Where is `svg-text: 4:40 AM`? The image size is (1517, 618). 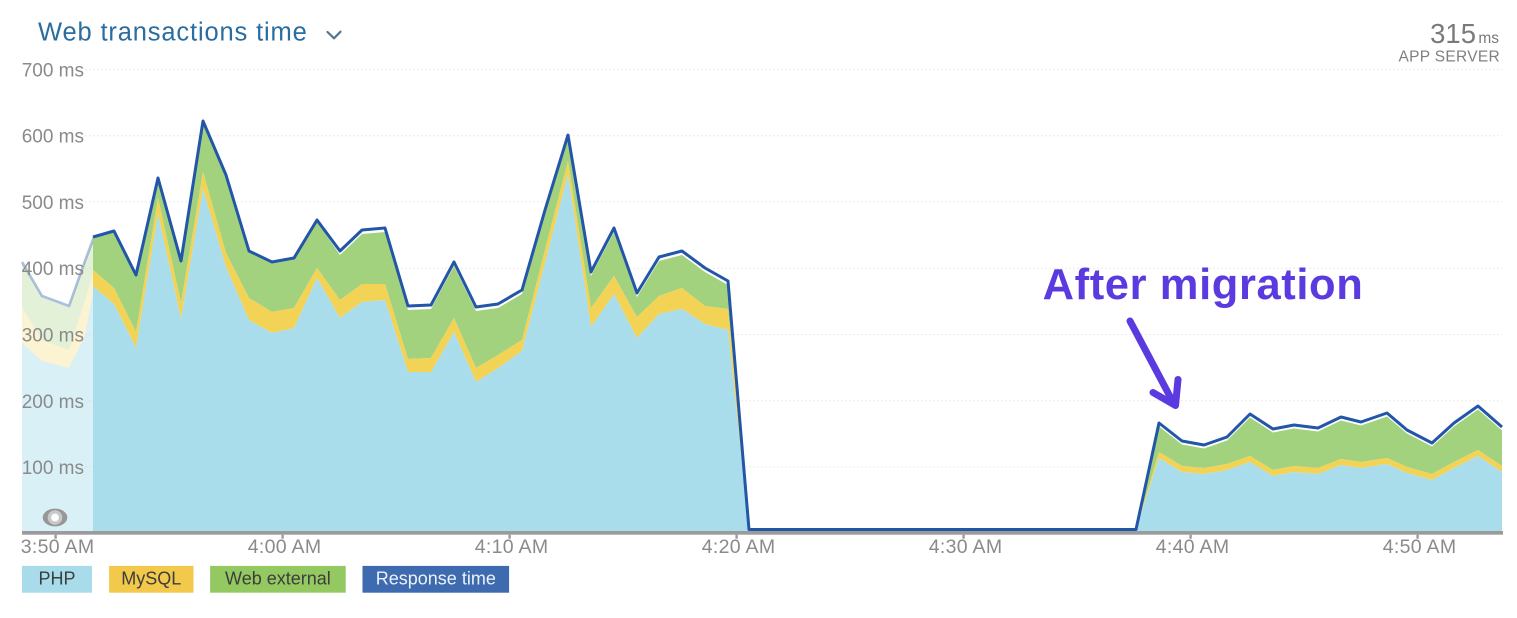
svg-text: 4:40 AM is located at coordinates (1193, 547).